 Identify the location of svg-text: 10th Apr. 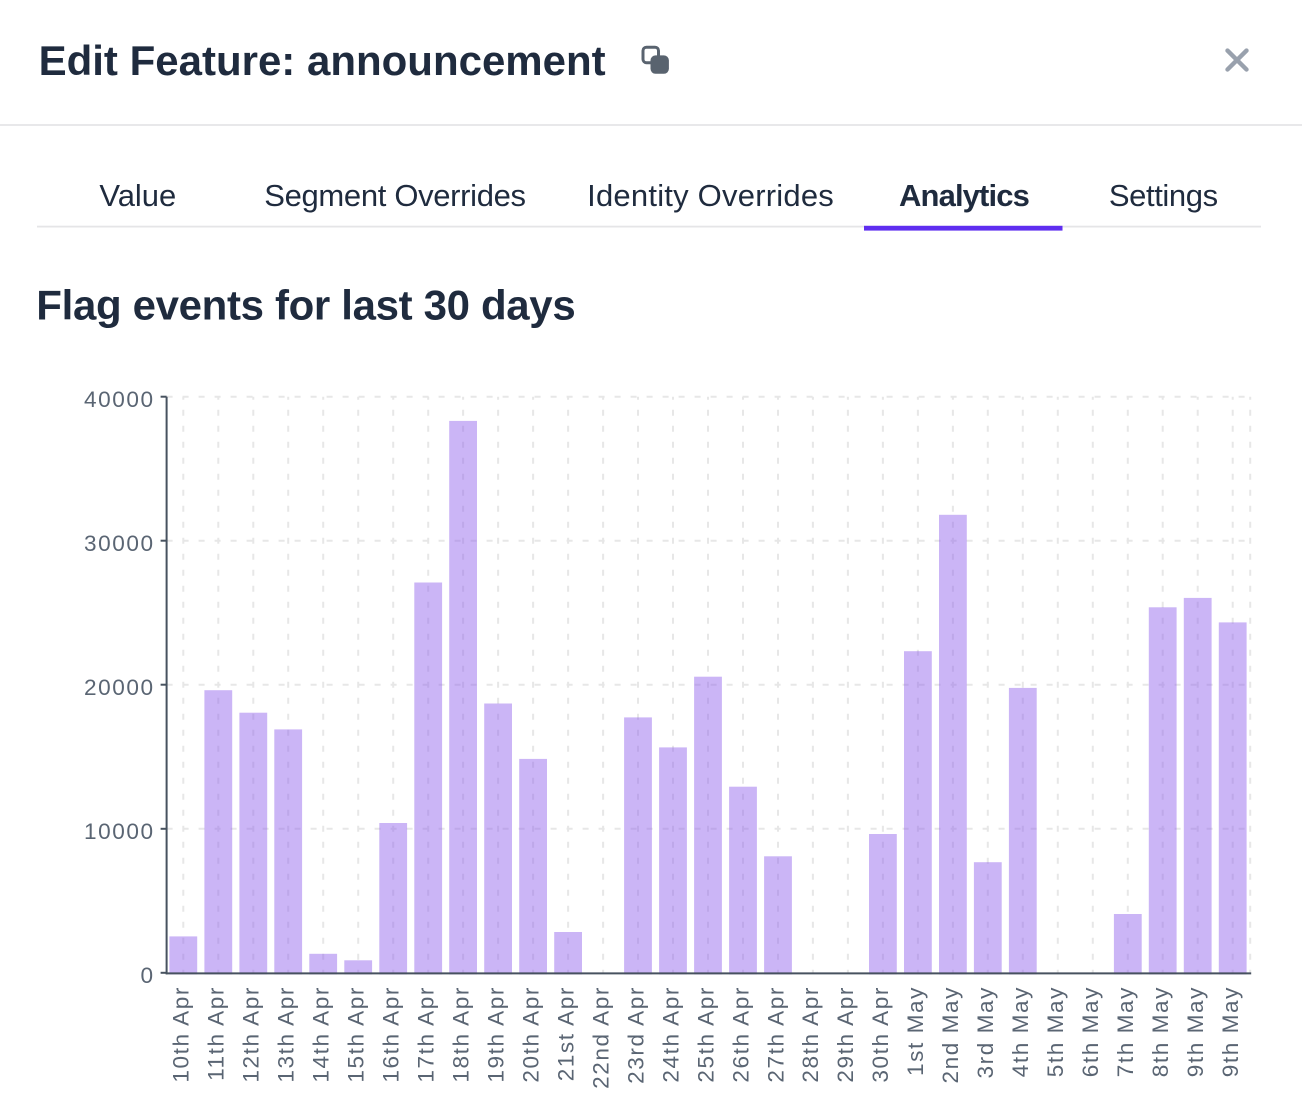
(181, 1034).